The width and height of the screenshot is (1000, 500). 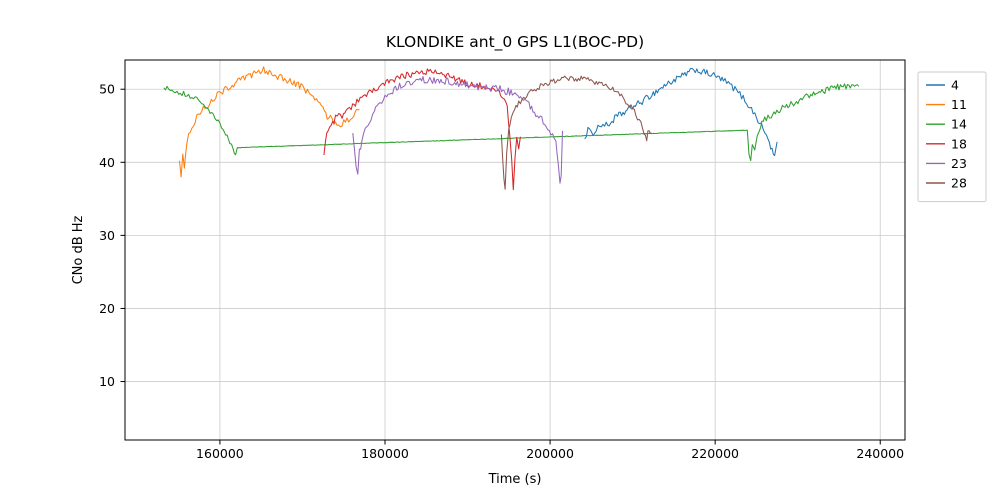 I want to click on legend-item-11: 11, so click(x=946, y=104).